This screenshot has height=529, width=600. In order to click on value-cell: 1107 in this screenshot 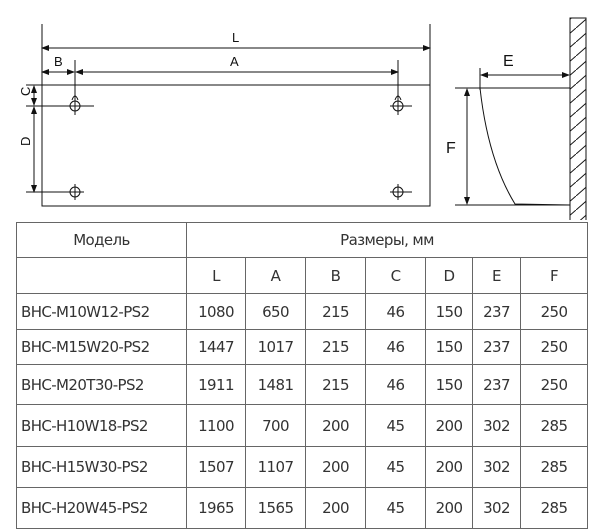, I will do `click(275, 467)`.